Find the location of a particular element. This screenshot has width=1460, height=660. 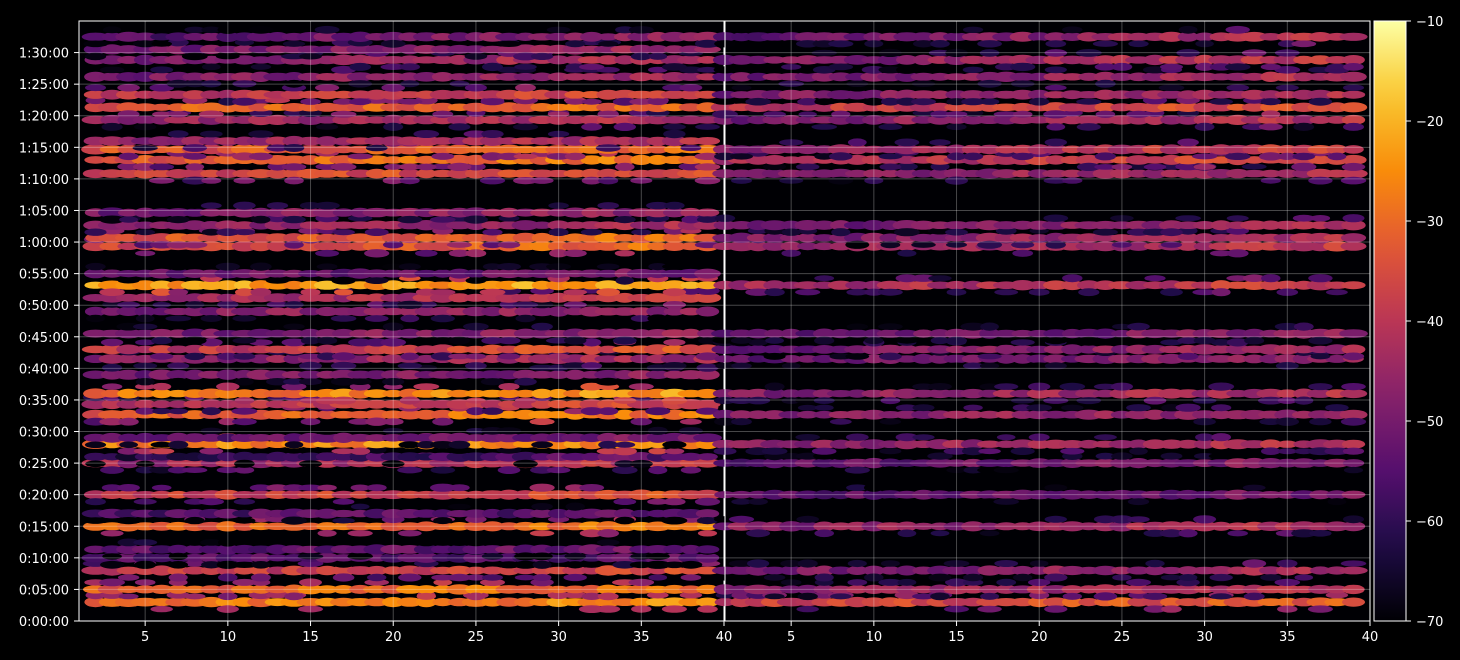

y-tick-label: 0:55:00 is located at coordinates (44, 275).